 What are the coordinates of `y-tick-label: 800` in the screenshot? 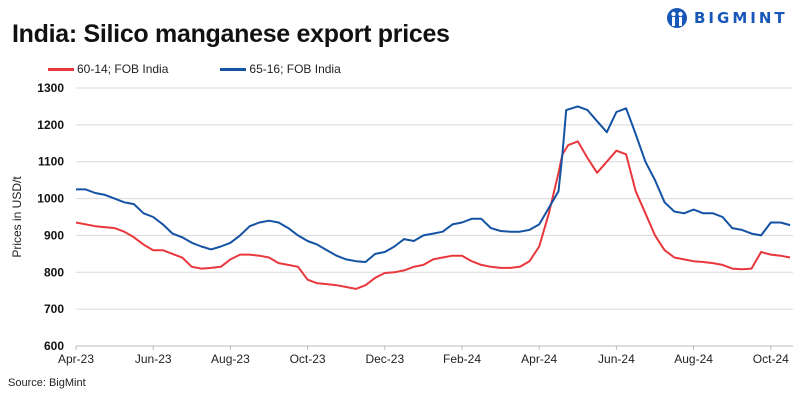 It's located at (54, 272).